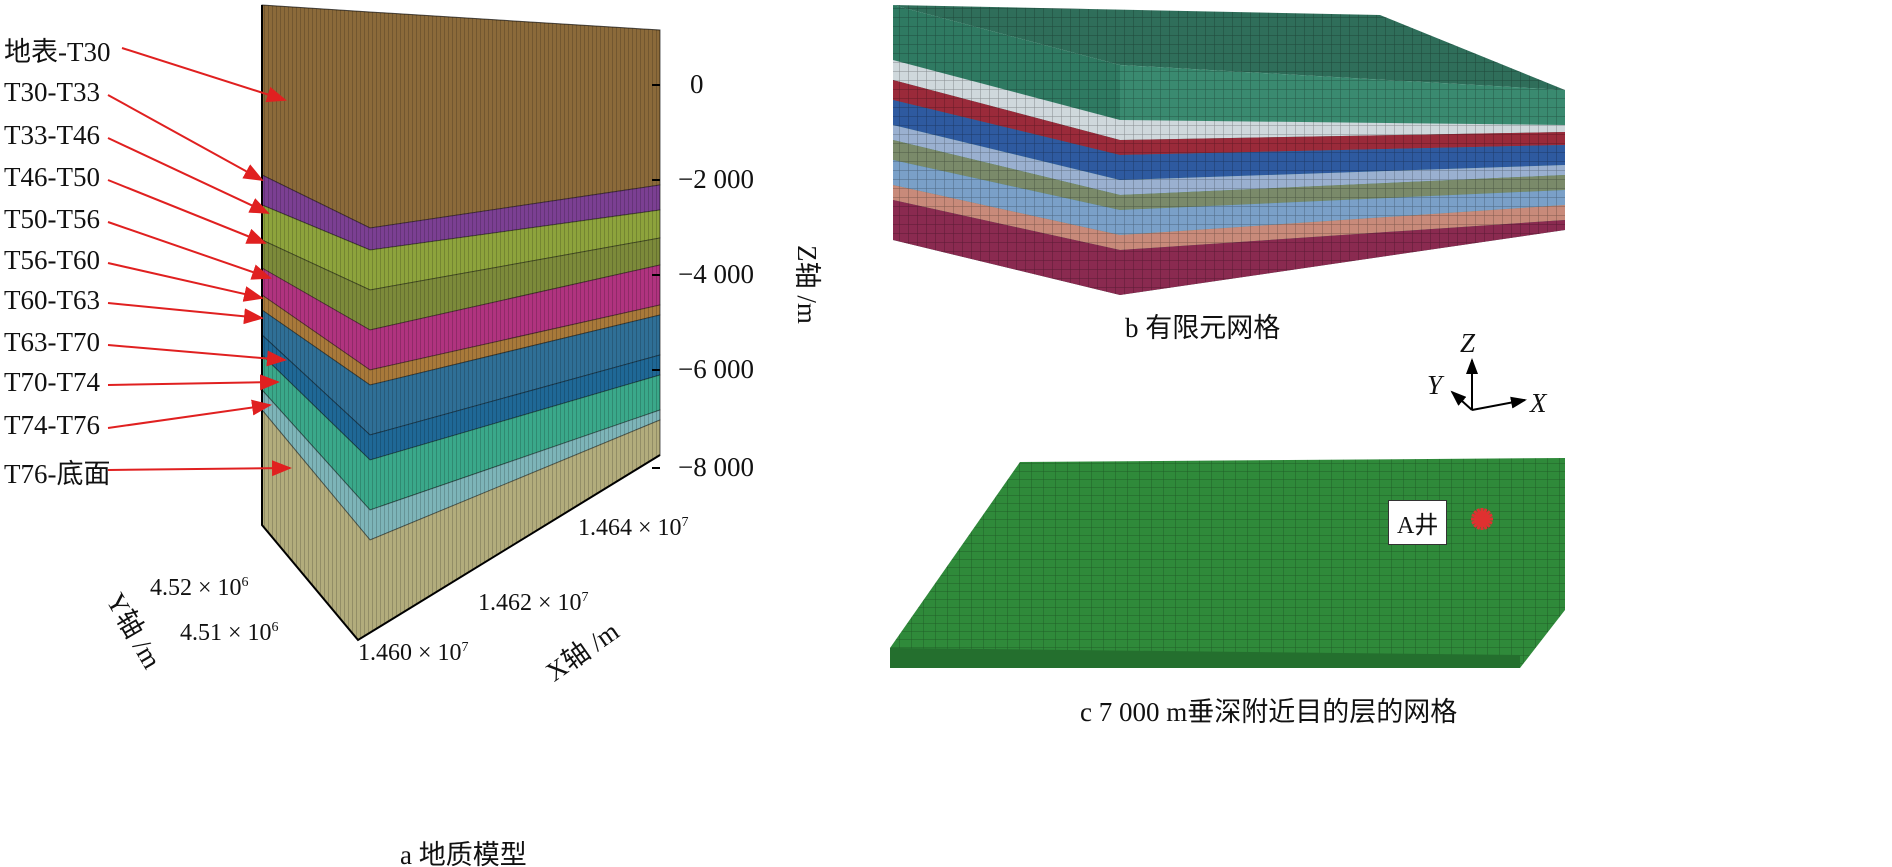  What do you see at coordinates (413, 653) in the screenshot?
I see `x-tick-1.460e7: 1.460 × 107` at bounding box center [413, 653].